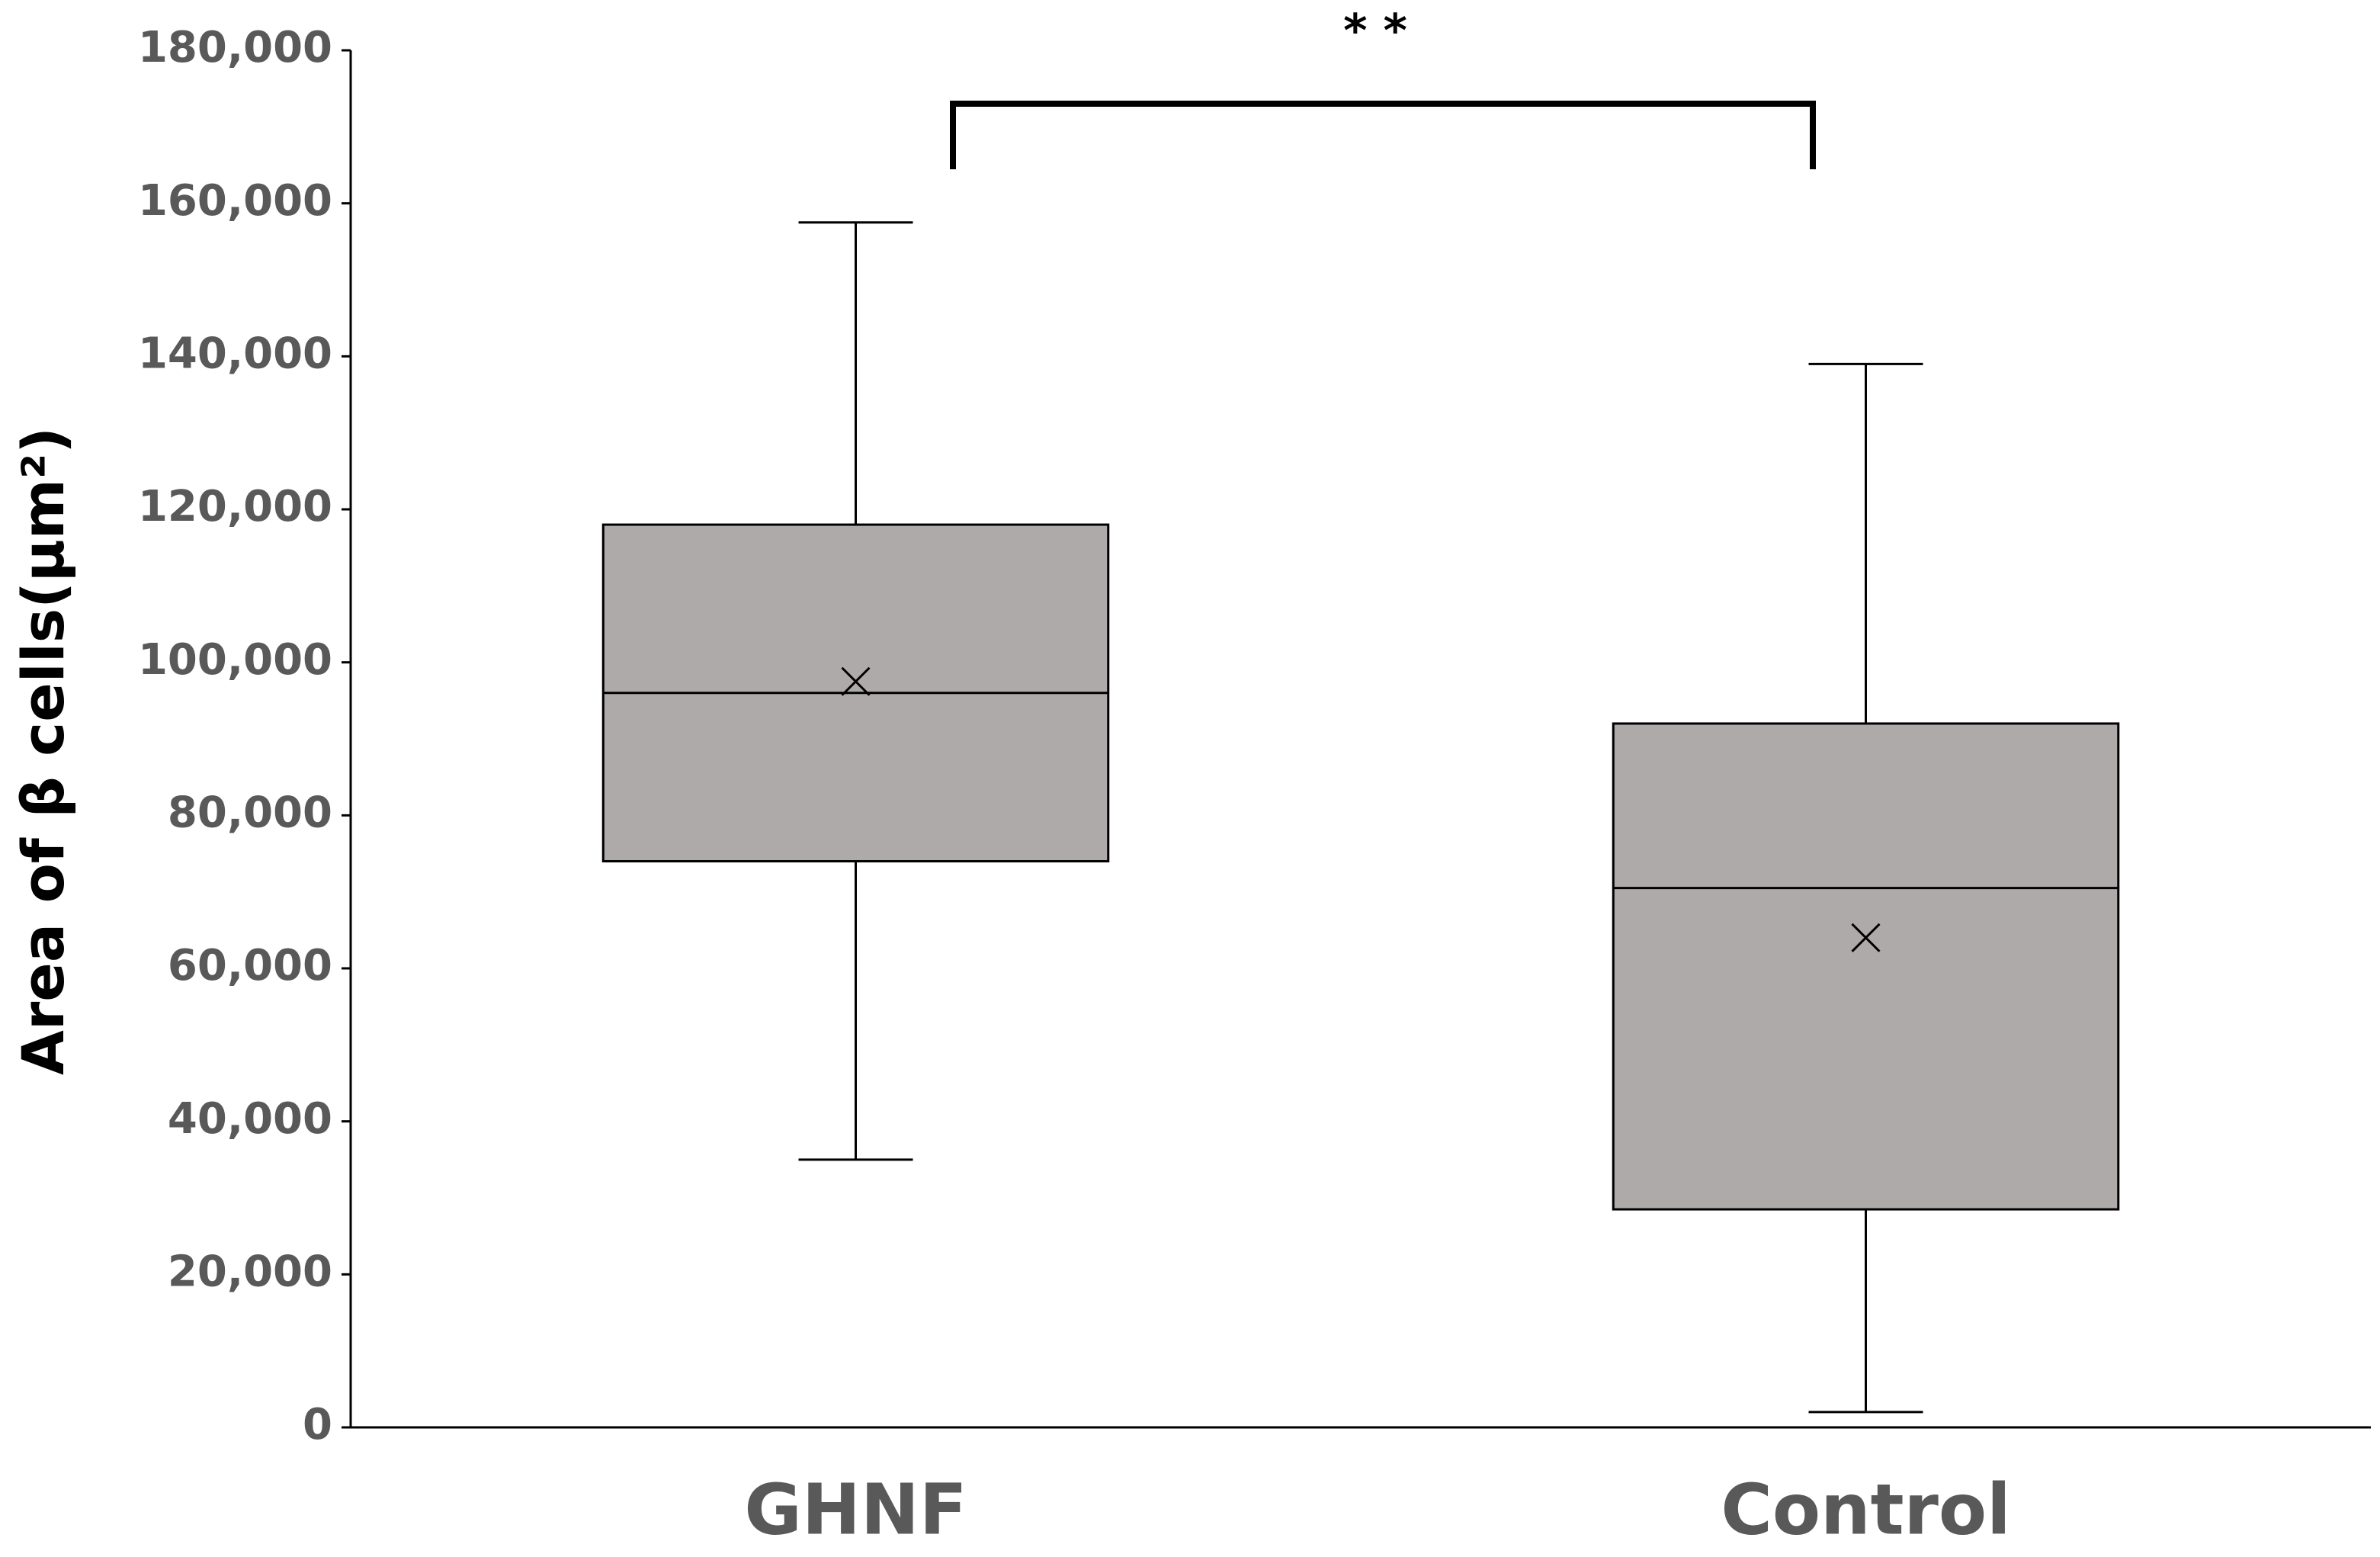  Describe the element at coordinates (855, 1509) in the screenshot. I see `x-tick-label: GHNF` at that location.